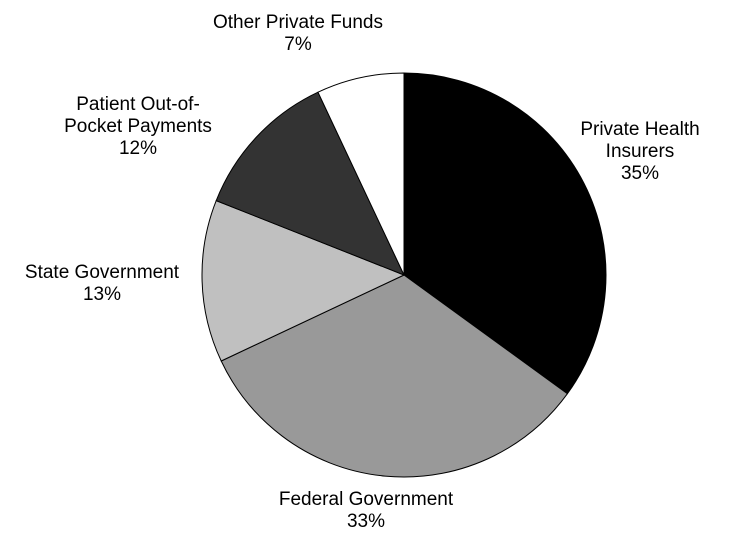 The height and width of the screenshot is (543, 732). What do you see at coordinates (639, 129) in the screenshot?
I see `slice-label-text: Private Health` at bounding box center [639, 129].